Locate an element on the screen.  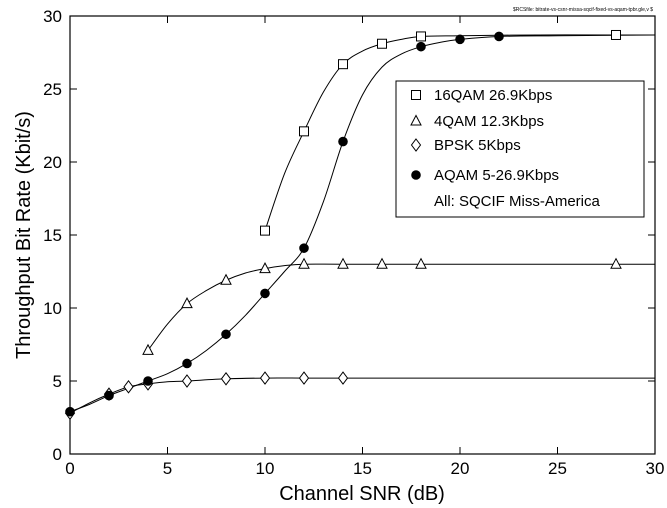
legend-entry-label: BPSK 5Kbps is located at coordinates (477, 145).